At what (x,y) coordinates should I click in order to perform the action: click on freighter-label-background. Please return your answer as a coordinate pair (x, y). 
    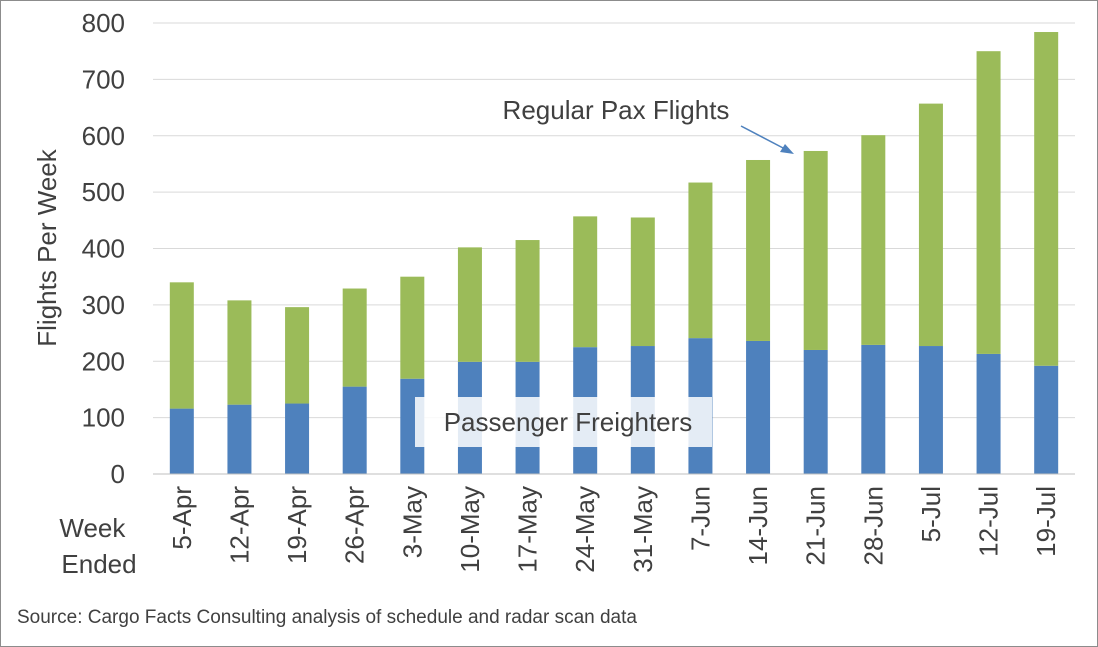
    Looking at the image, I should click on (563, 422).